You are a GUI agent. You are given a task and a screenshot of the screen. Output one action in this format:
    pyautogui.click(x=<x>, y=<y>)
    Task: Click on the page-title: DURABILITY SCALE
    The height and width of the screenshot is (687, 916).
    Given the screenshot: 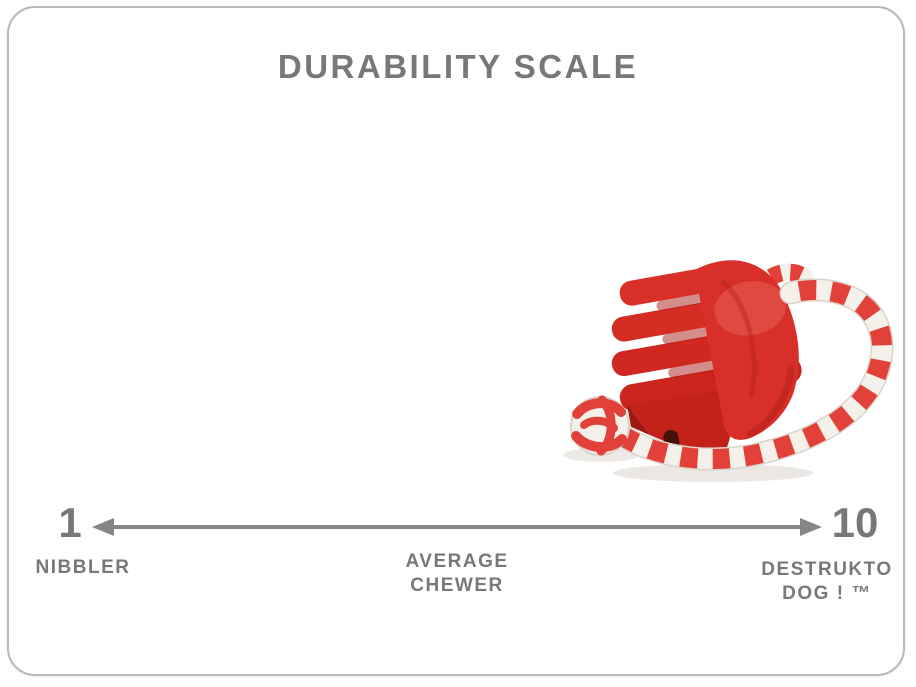 What is the action you would take?
    pyautogui.click(x=458, y=66)
    